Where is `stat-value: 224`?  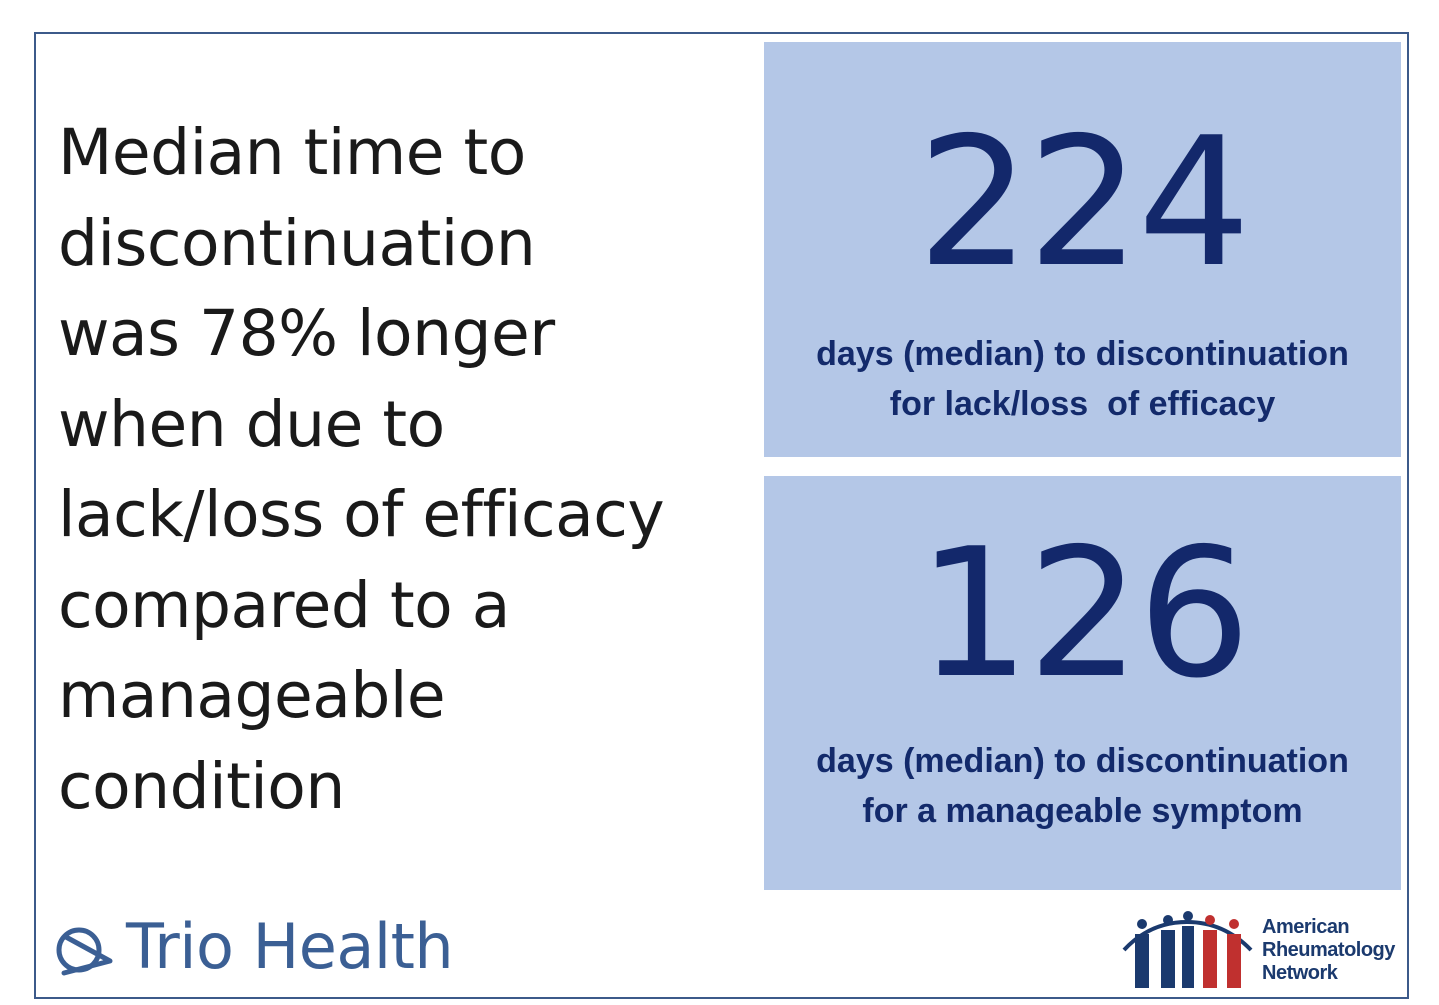 stat-value: 224 is located at coordinates (1084, 202).